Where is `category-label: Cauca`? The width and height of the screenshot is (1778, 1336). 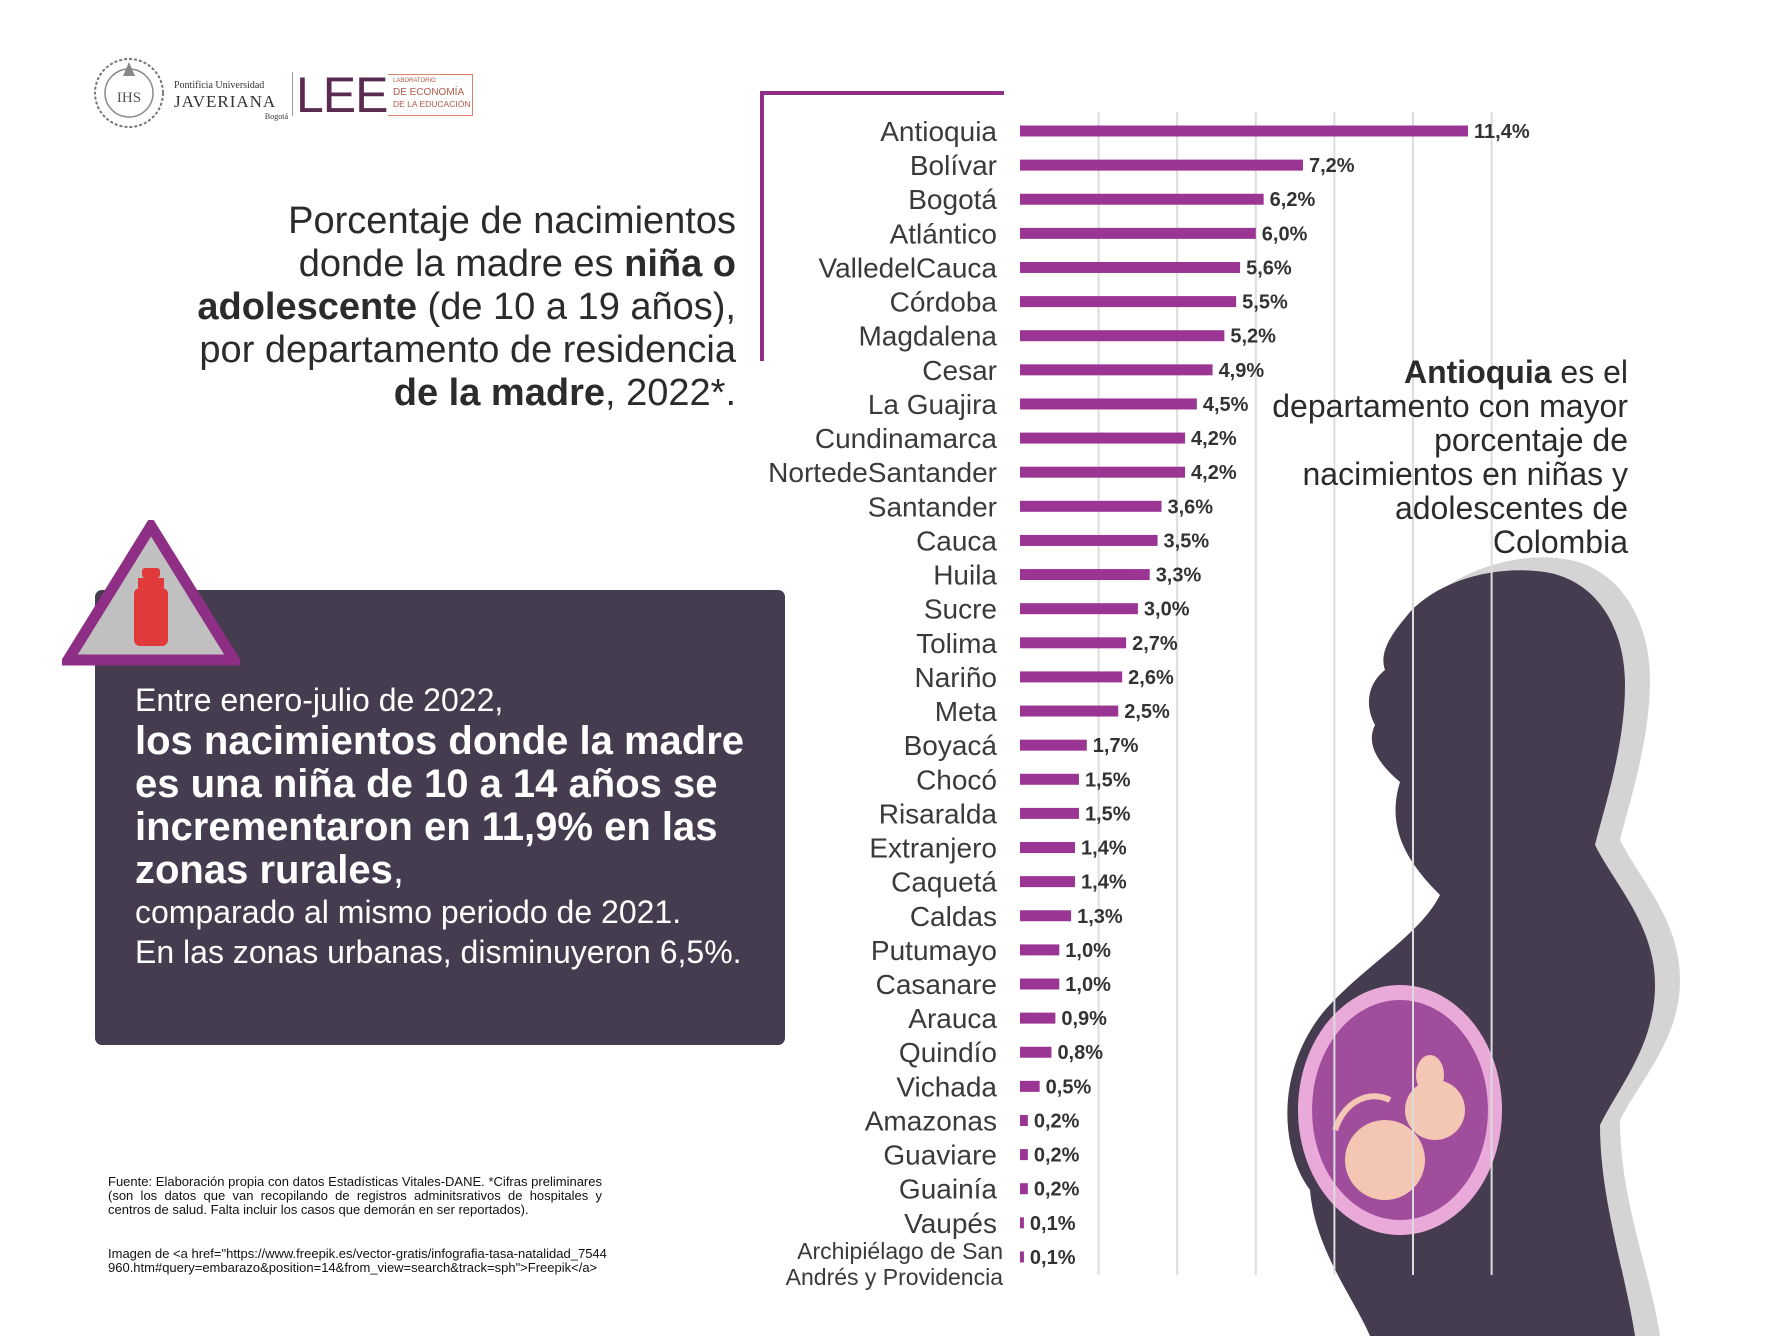
category-label: Cauca is located at coordinates (956, 540).